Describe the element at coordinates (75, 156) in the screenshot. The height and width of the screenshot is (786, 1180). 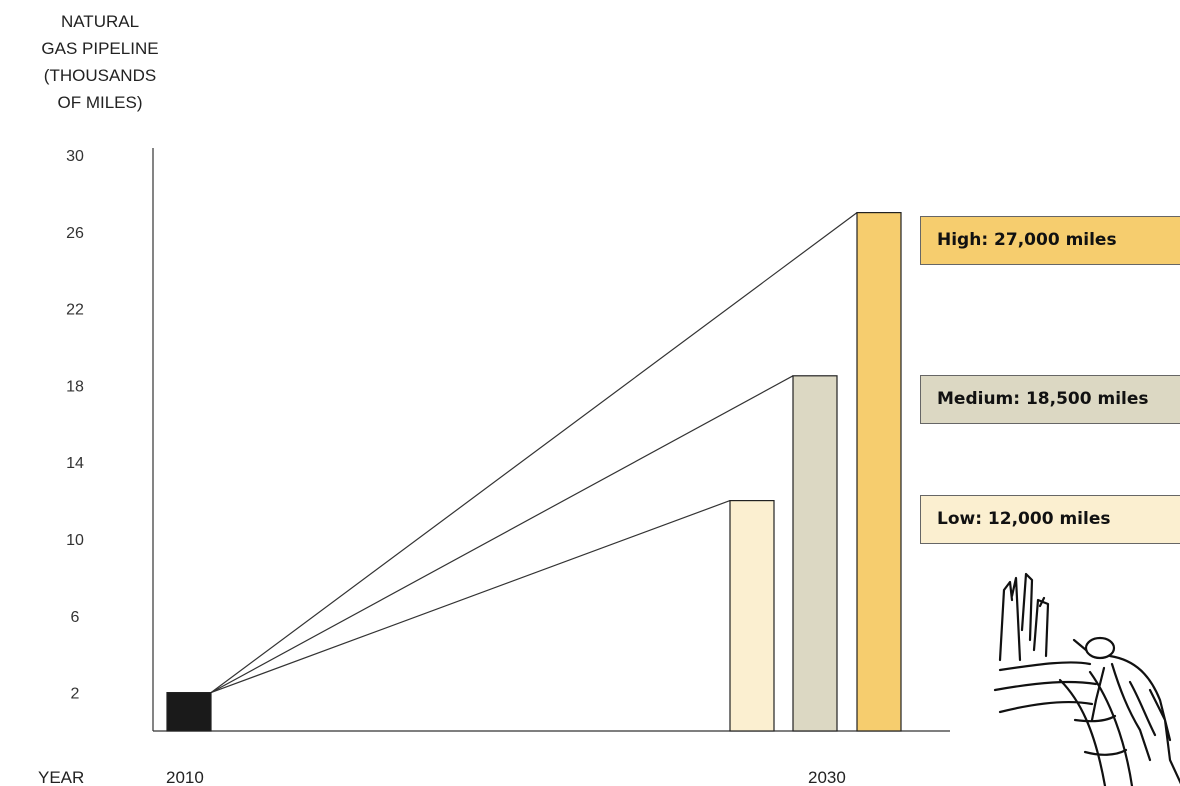
I see `y-tick-label: 30` at that location.